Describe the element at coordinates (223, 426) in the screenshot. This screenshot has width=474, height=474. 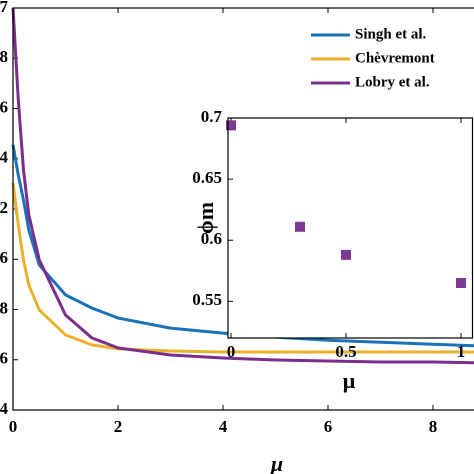
I see `x-tick-label: 4` at that location.